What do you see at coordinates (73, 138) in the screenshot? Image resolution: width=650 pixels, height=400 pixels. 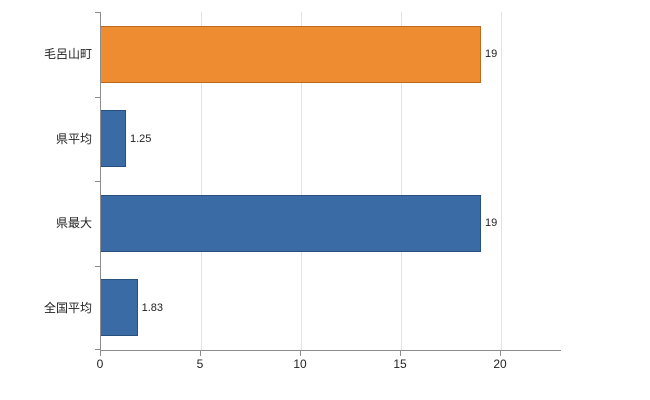 I see `category-label: 県平均` at bounding box center [73, 138].